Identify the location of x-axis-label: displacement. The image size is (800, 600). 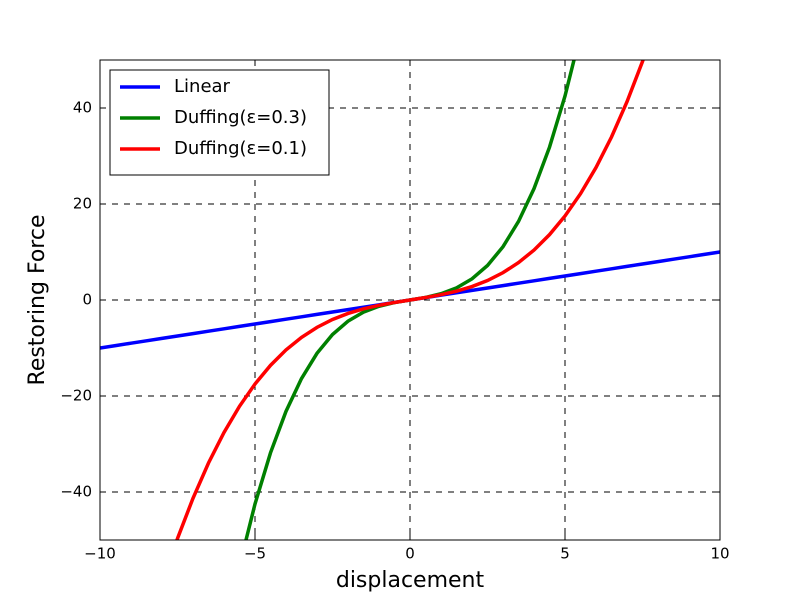
(410, 580).